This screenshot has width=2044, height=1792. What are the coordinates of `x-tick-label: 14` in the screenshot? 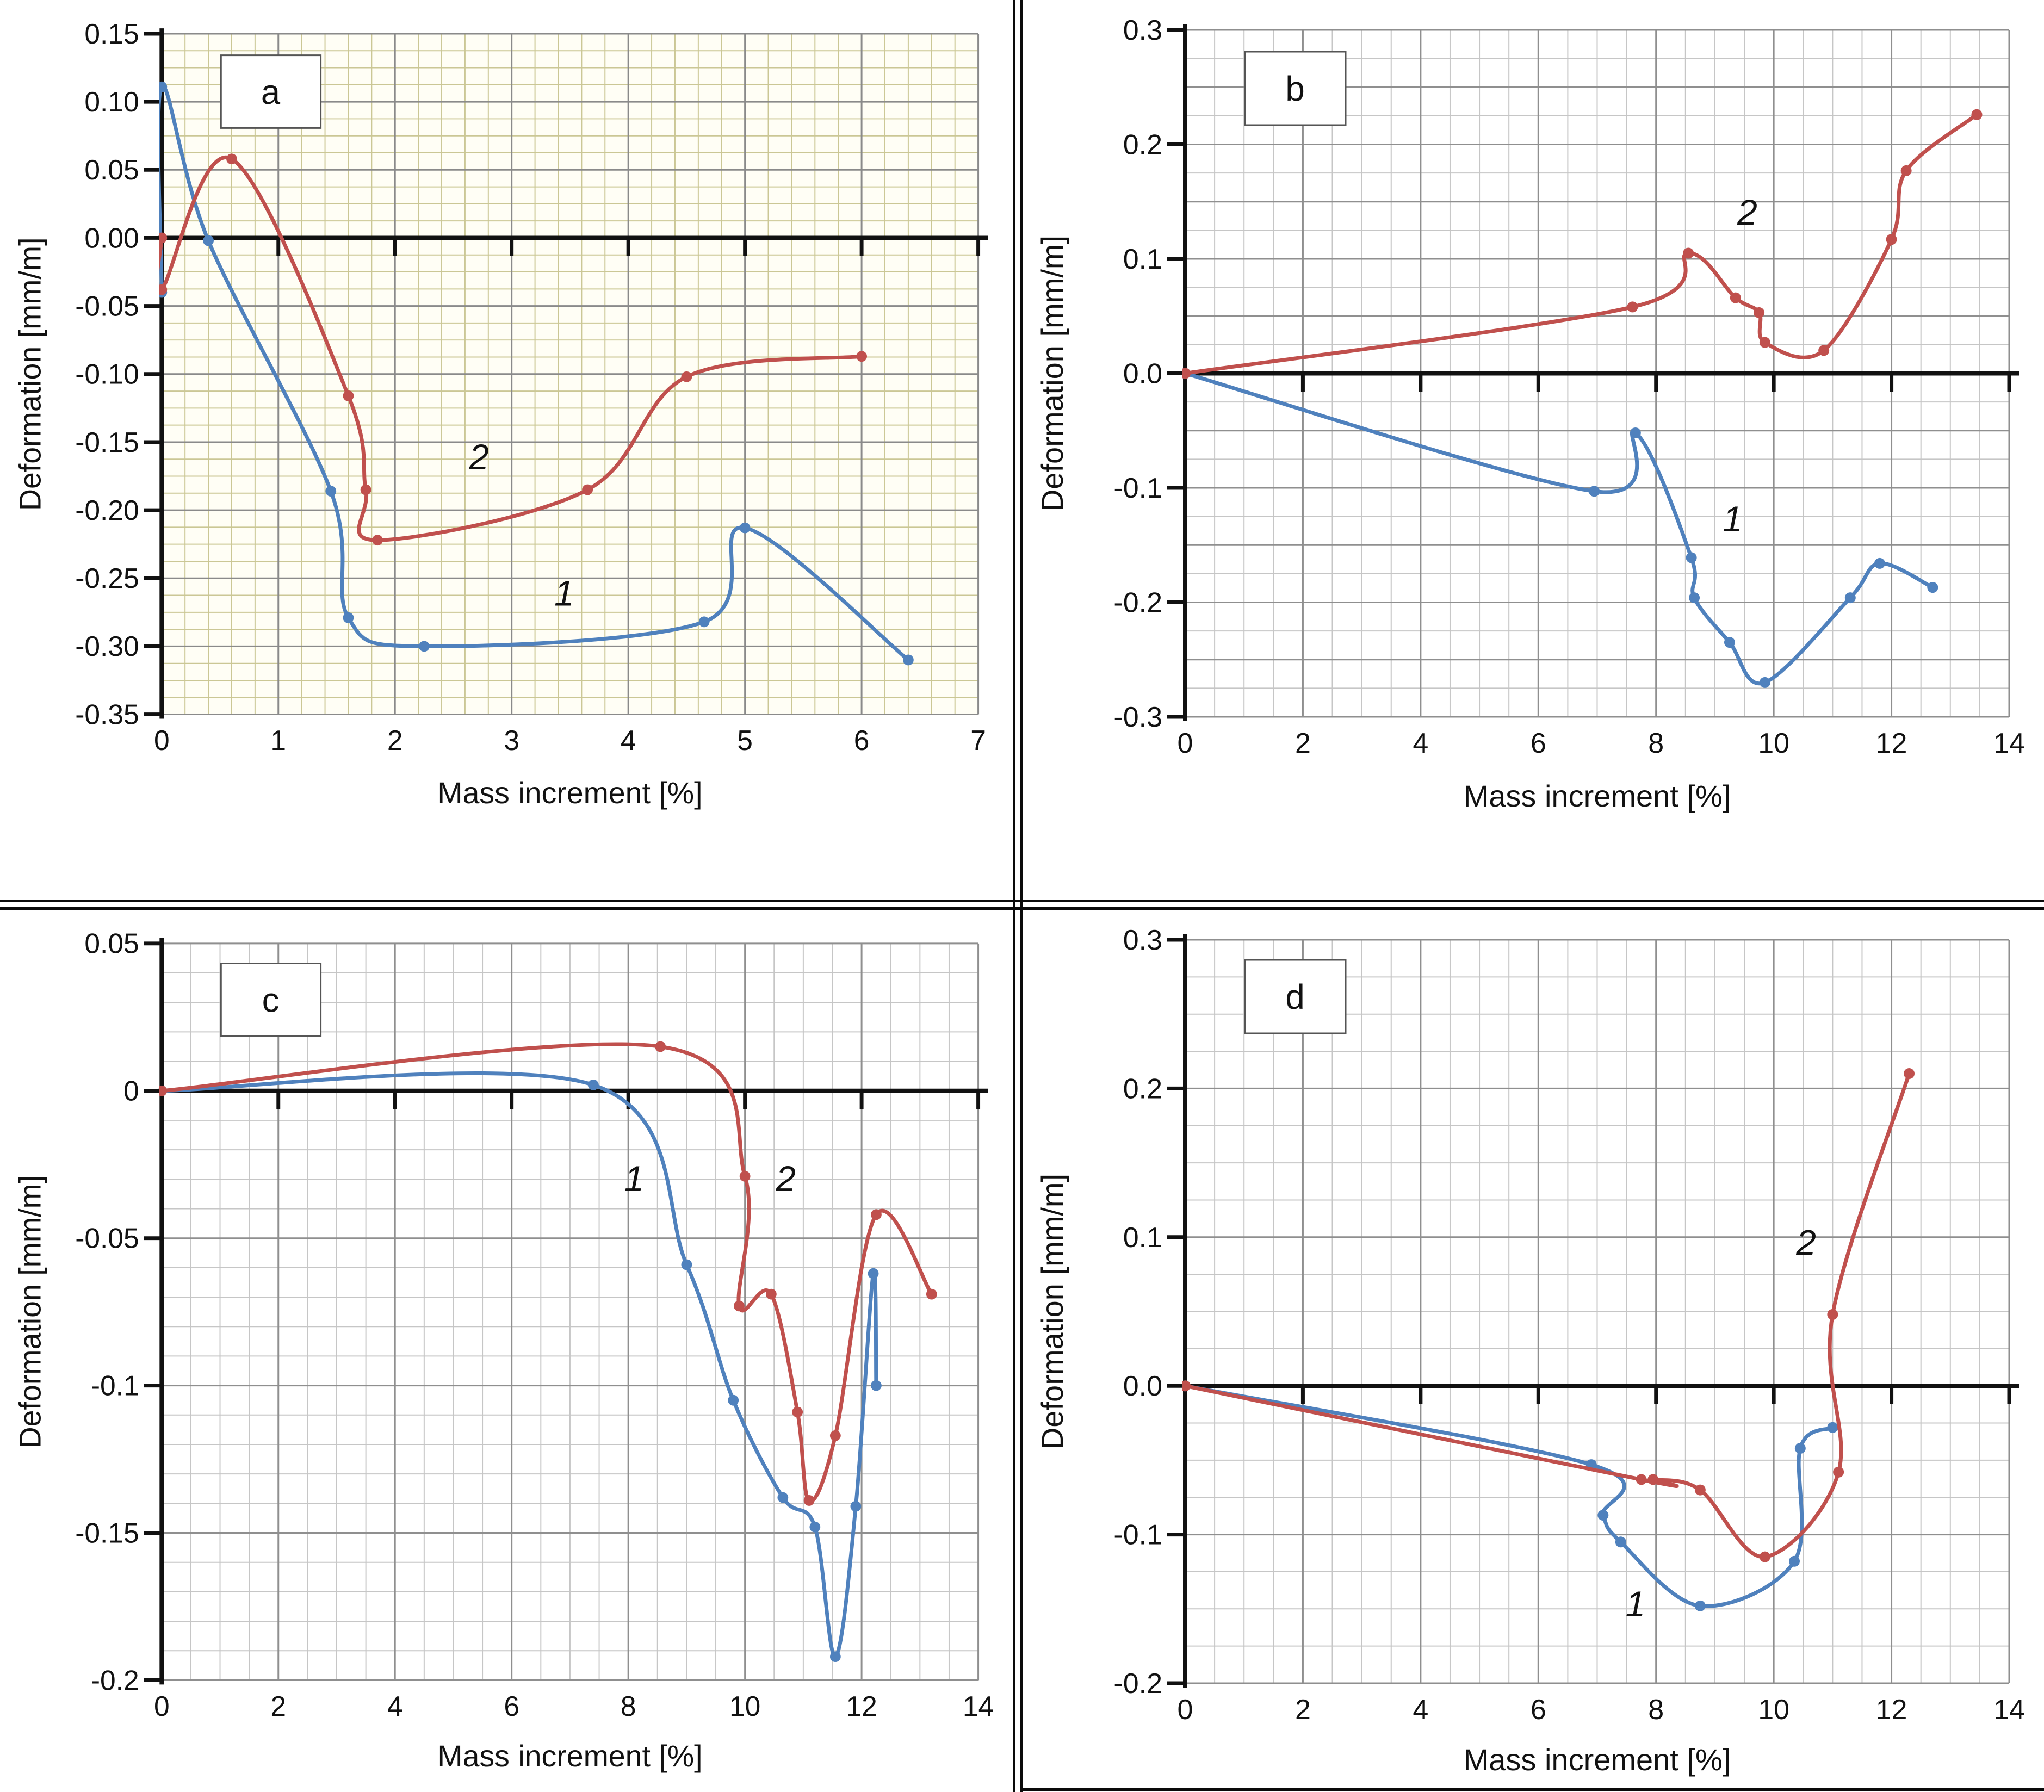 It's located at (2009, 1710).